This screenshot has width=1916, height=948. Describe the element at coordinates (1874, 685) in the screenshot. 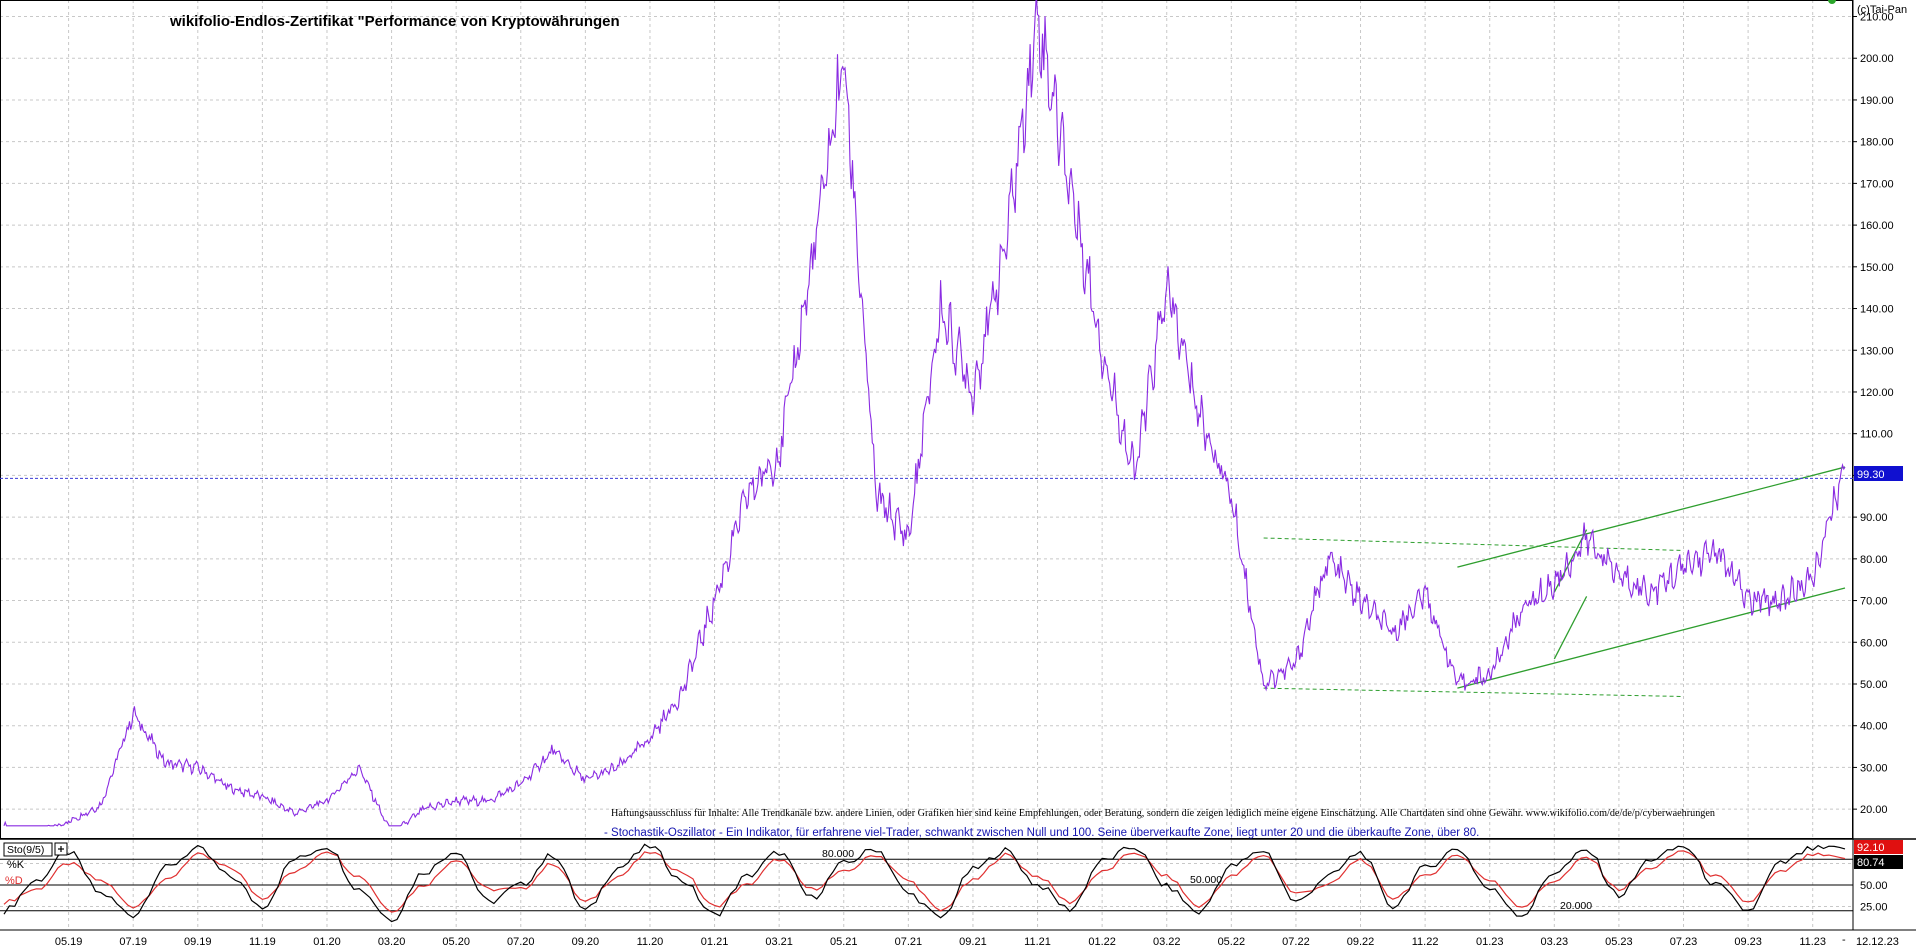

I see `y-tick-label: 50.00` at that location.